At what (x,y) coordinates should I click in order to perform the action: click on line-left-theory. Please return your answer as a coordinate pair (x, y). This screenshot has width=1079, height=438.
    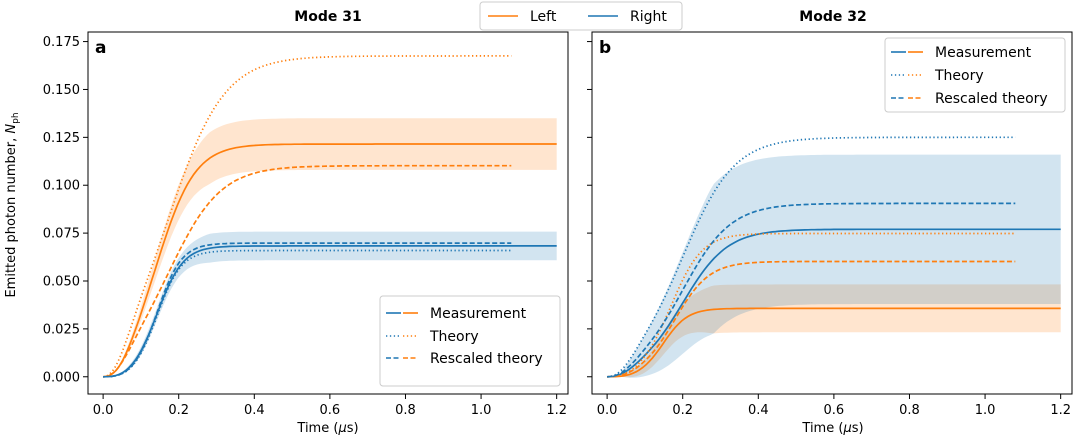
    Looking at the image, I should click on (811, 305).